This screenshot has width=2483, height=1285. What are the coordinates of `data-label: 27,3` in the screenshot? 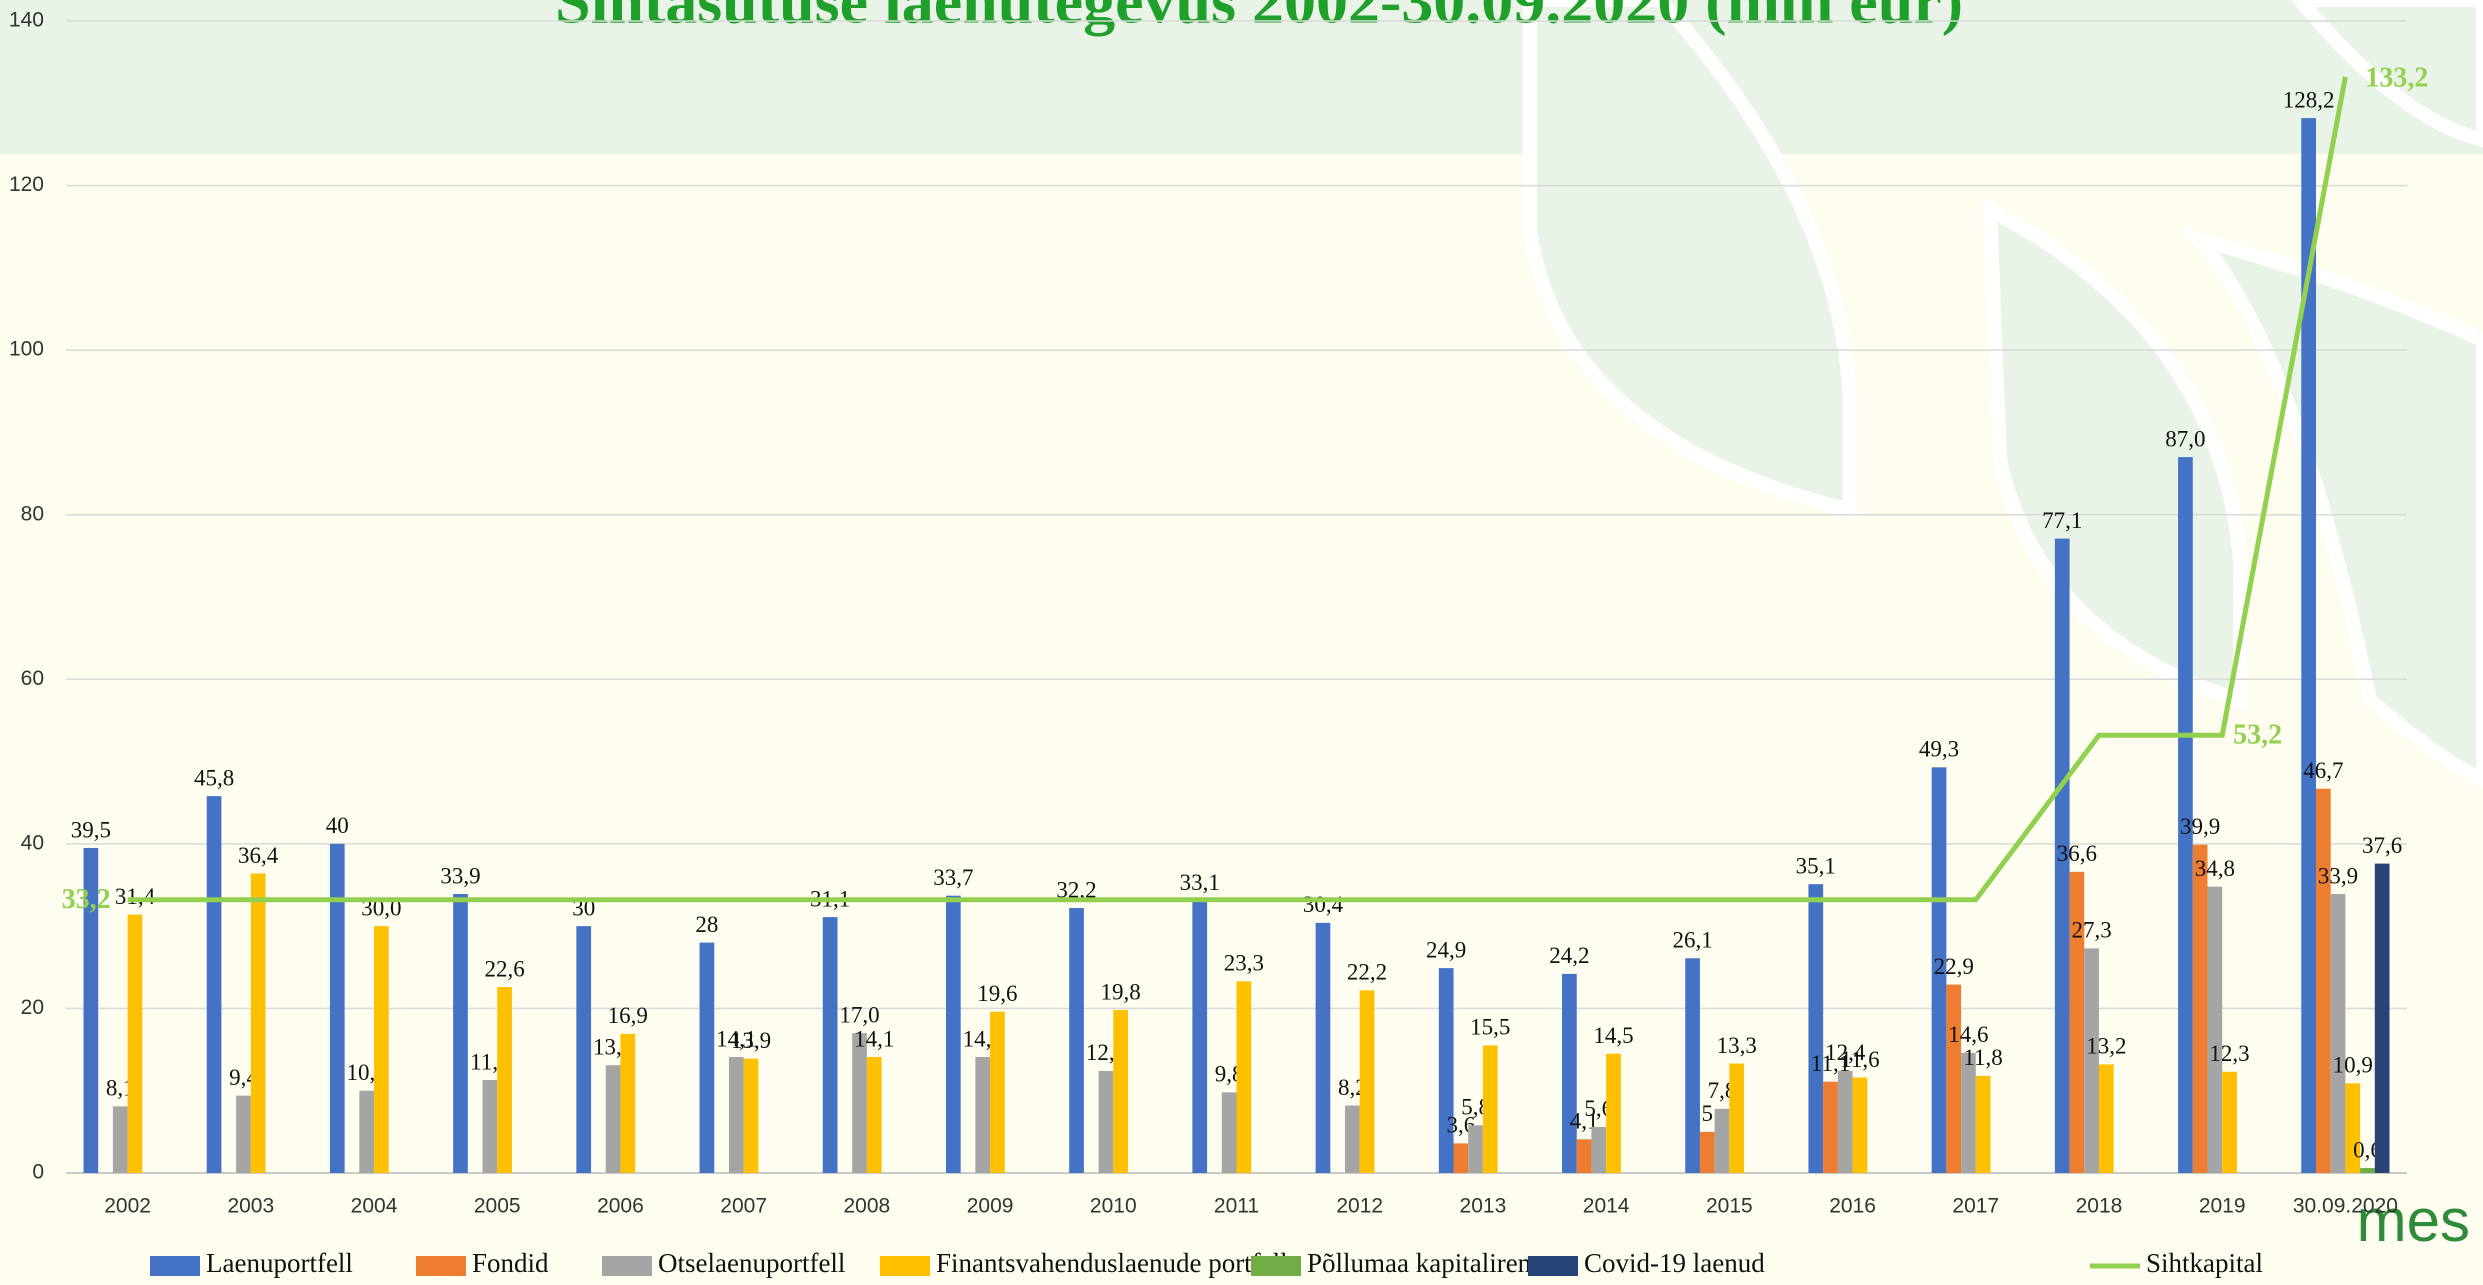 It's located at (2091, 930).